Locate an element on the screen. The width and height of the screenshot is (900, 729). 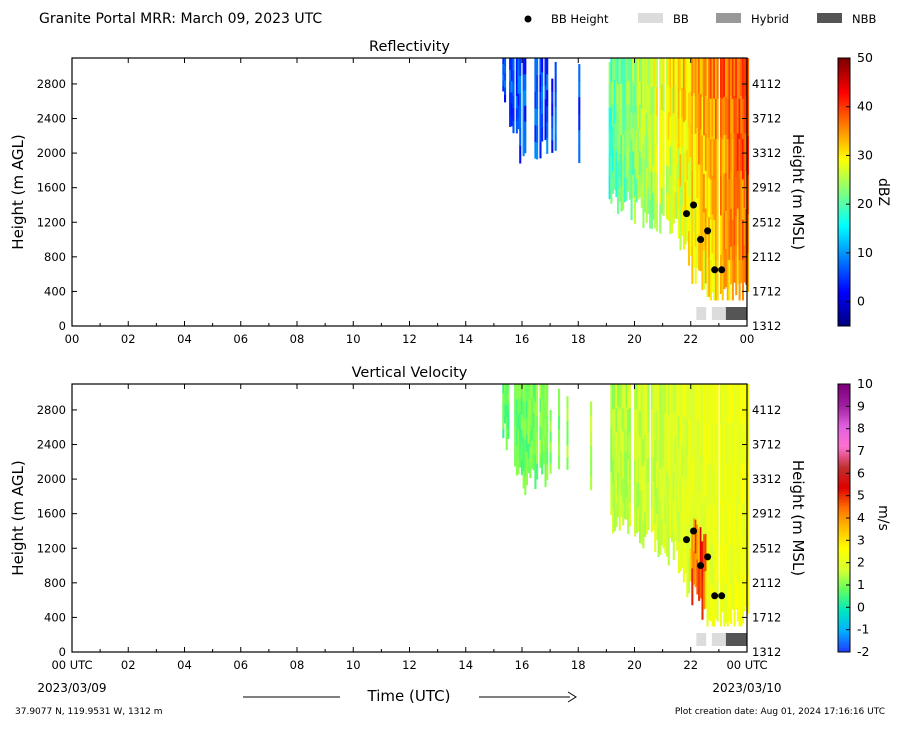
end-date-label: 2023/03/10 is located at coordinates (746, 688).